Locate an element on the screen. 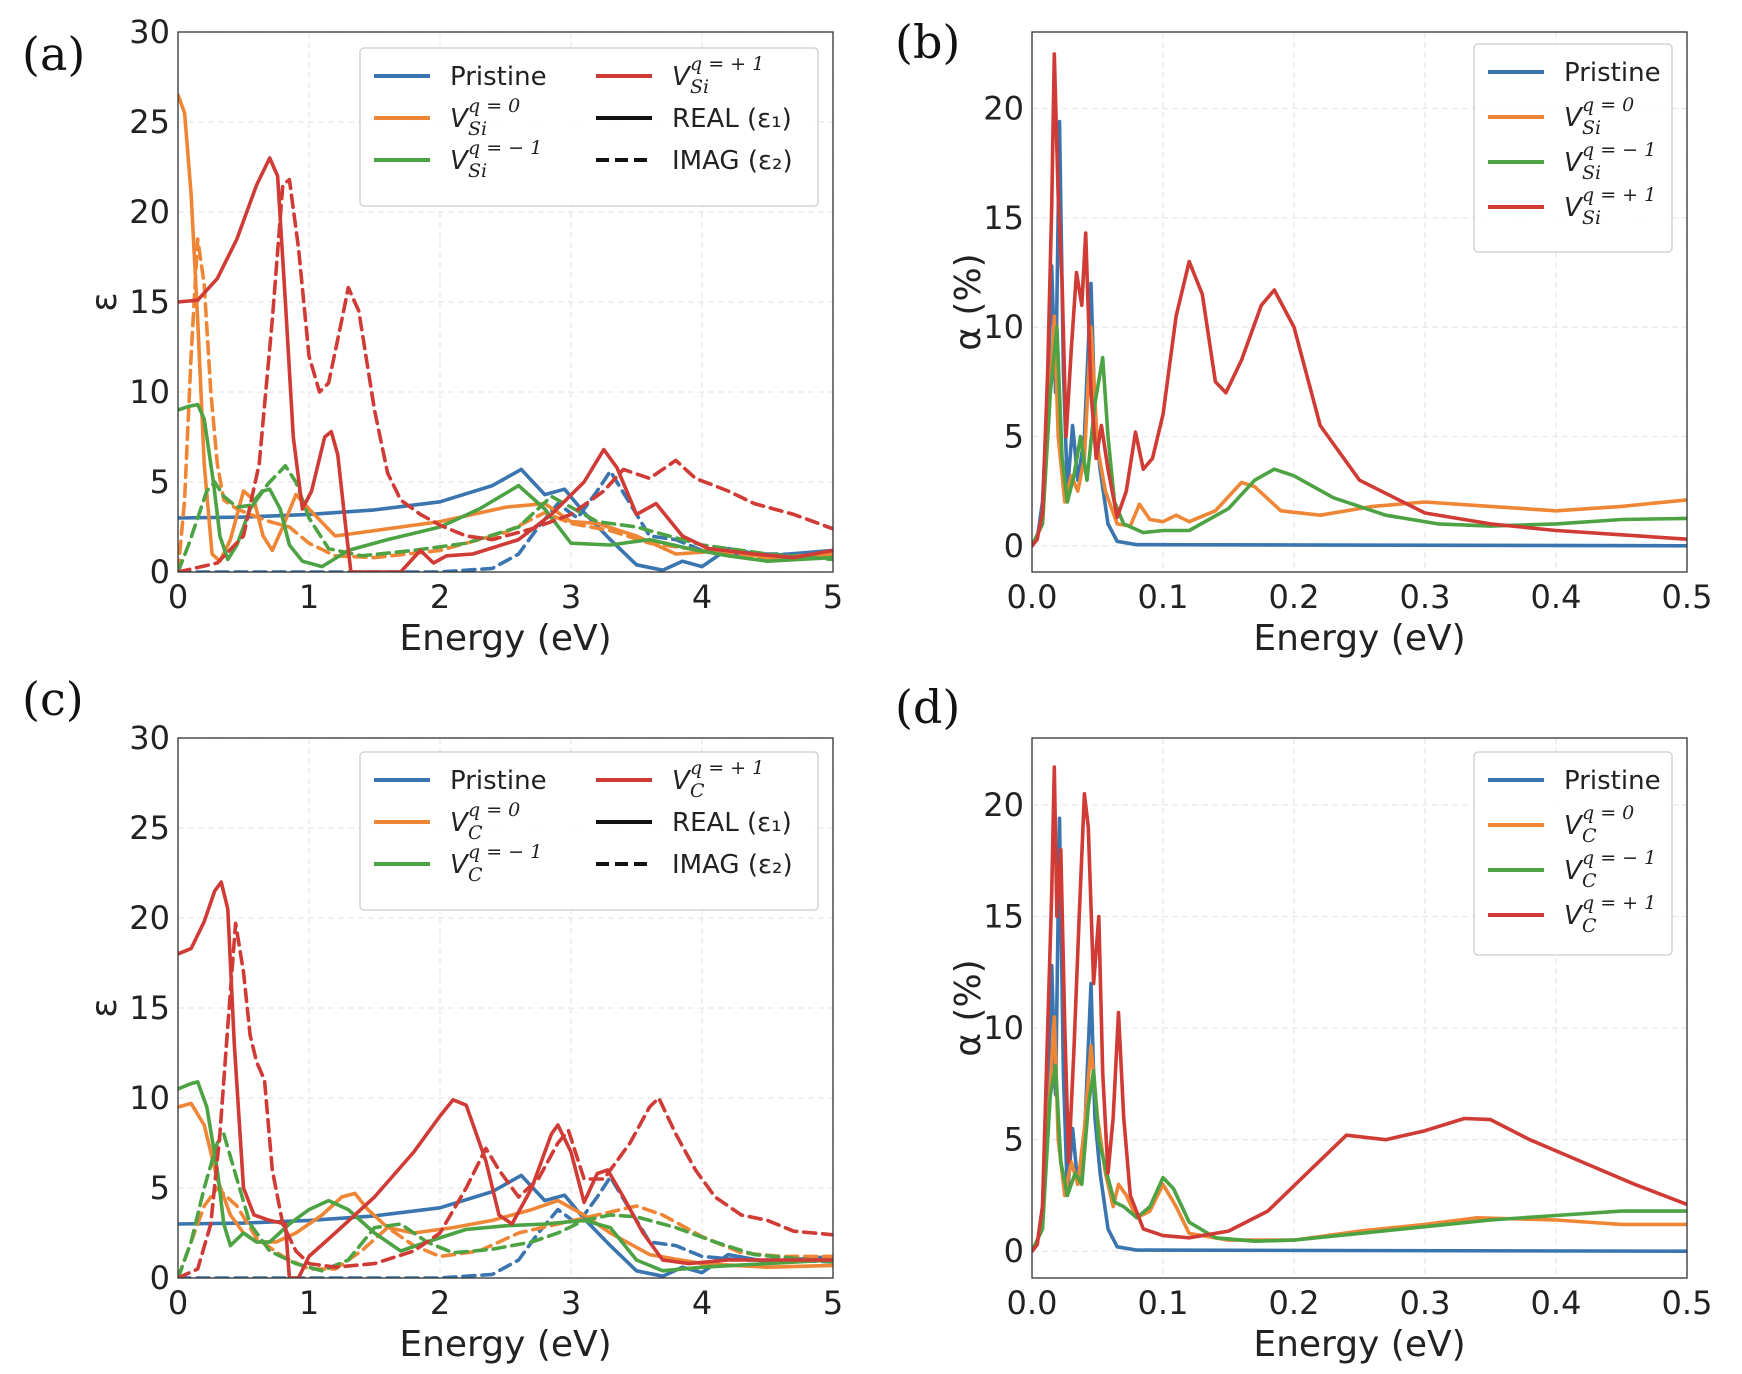 Image resolution: width=1742 pixels, height=1374 pixels. x-tick-label: 0.4 is located at coordinates (1556, 597).